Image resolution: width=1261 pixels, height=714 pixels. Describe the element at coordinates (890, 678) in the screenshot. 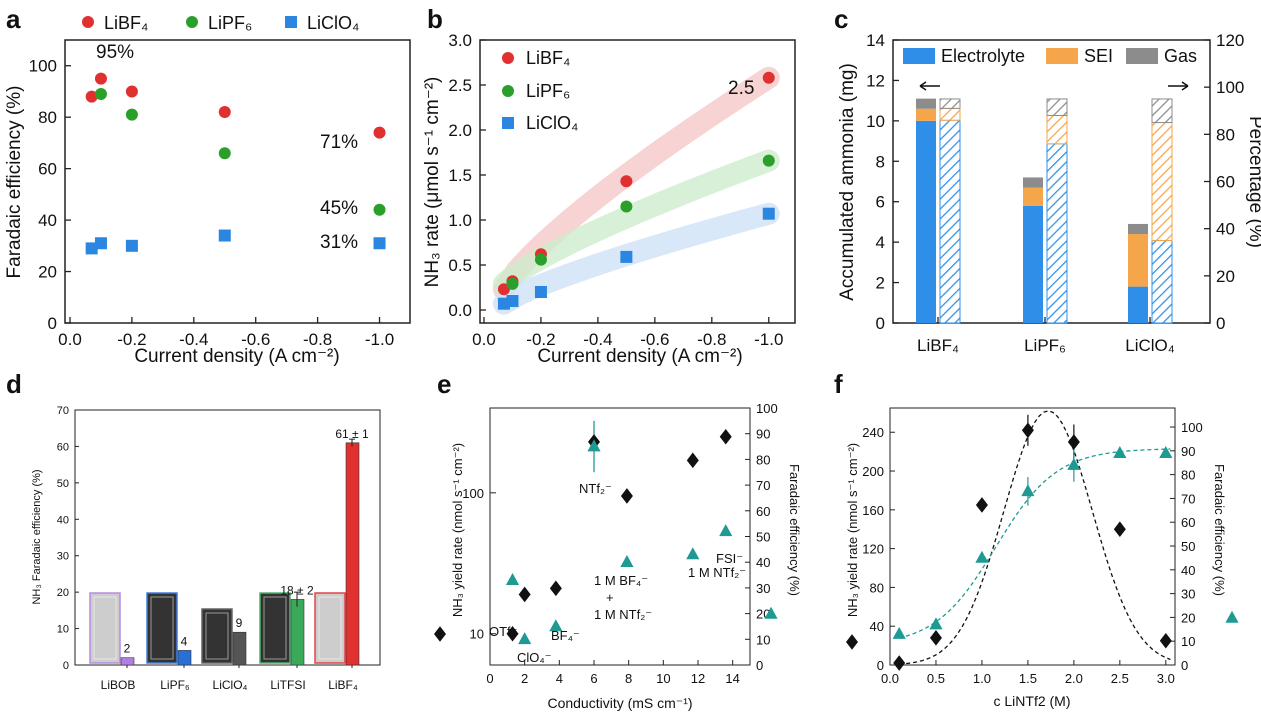

I see `x-tick-label: 0.0` at that location.